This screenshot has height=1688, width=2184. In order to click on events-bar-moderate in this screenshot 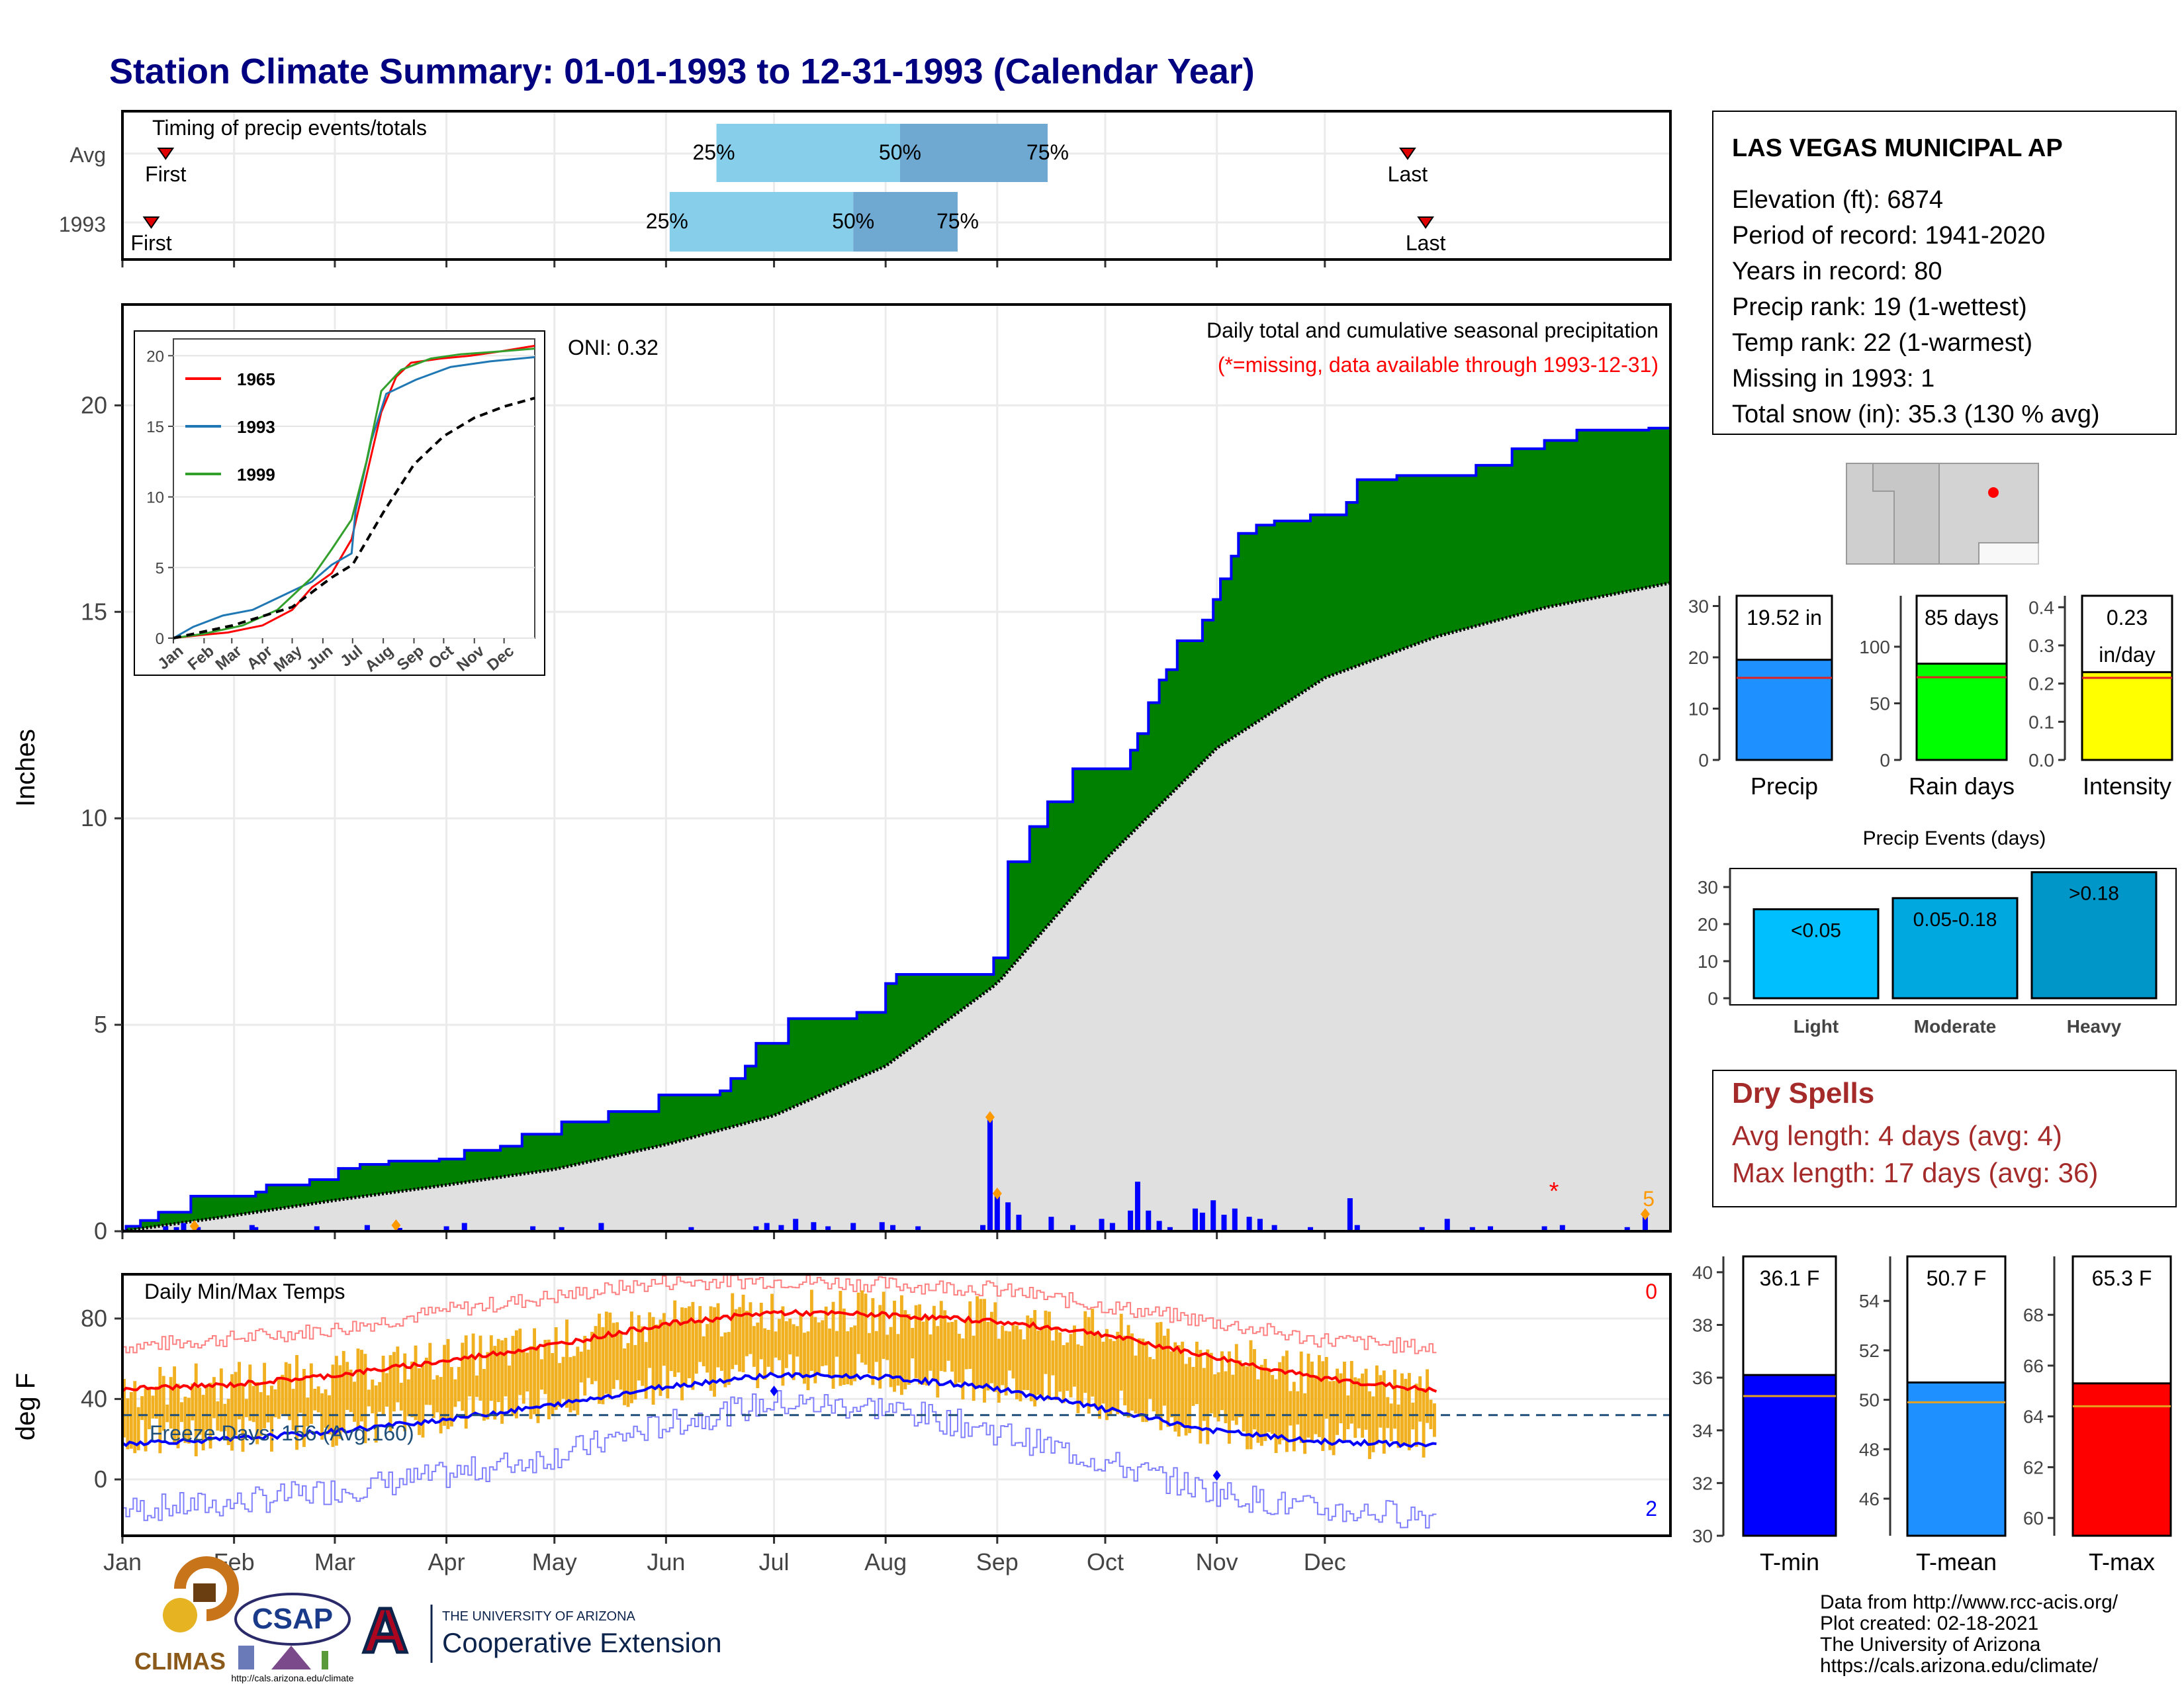, I will do `click(1955, 948)`.